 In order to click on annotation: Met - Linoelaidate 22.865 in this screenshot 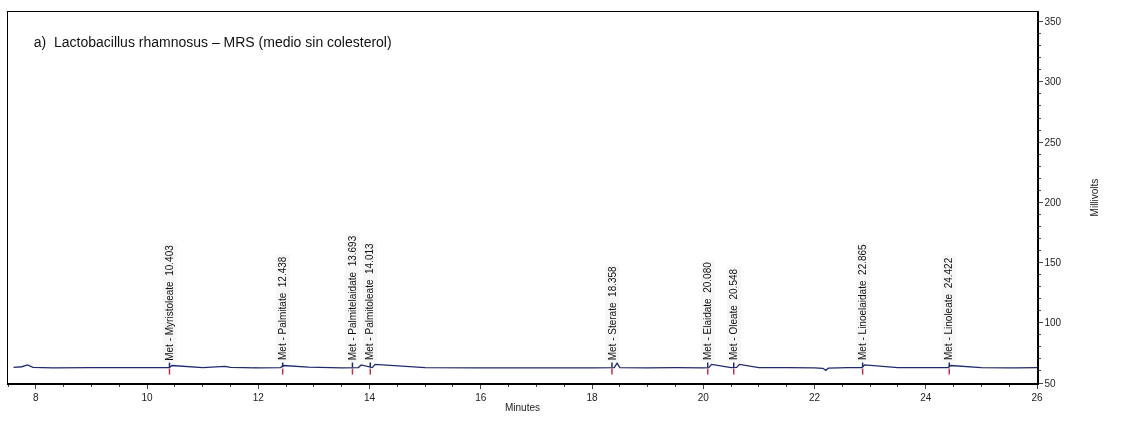, I will do `click(863, 301)`.